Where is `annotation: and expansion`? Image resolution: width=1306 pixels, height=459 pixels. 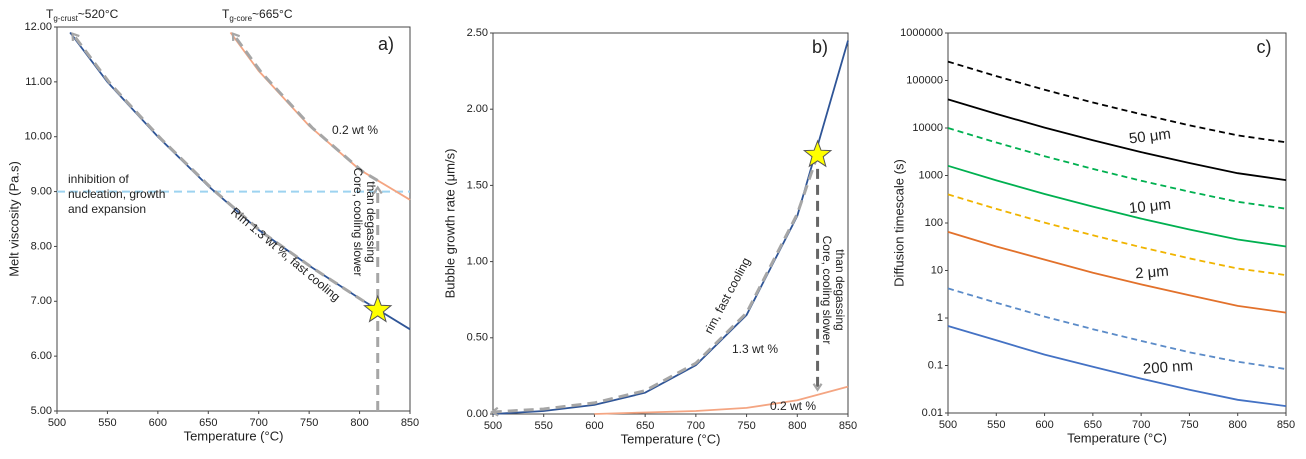 annotation: and expansion is located at coordinates (107, 209).